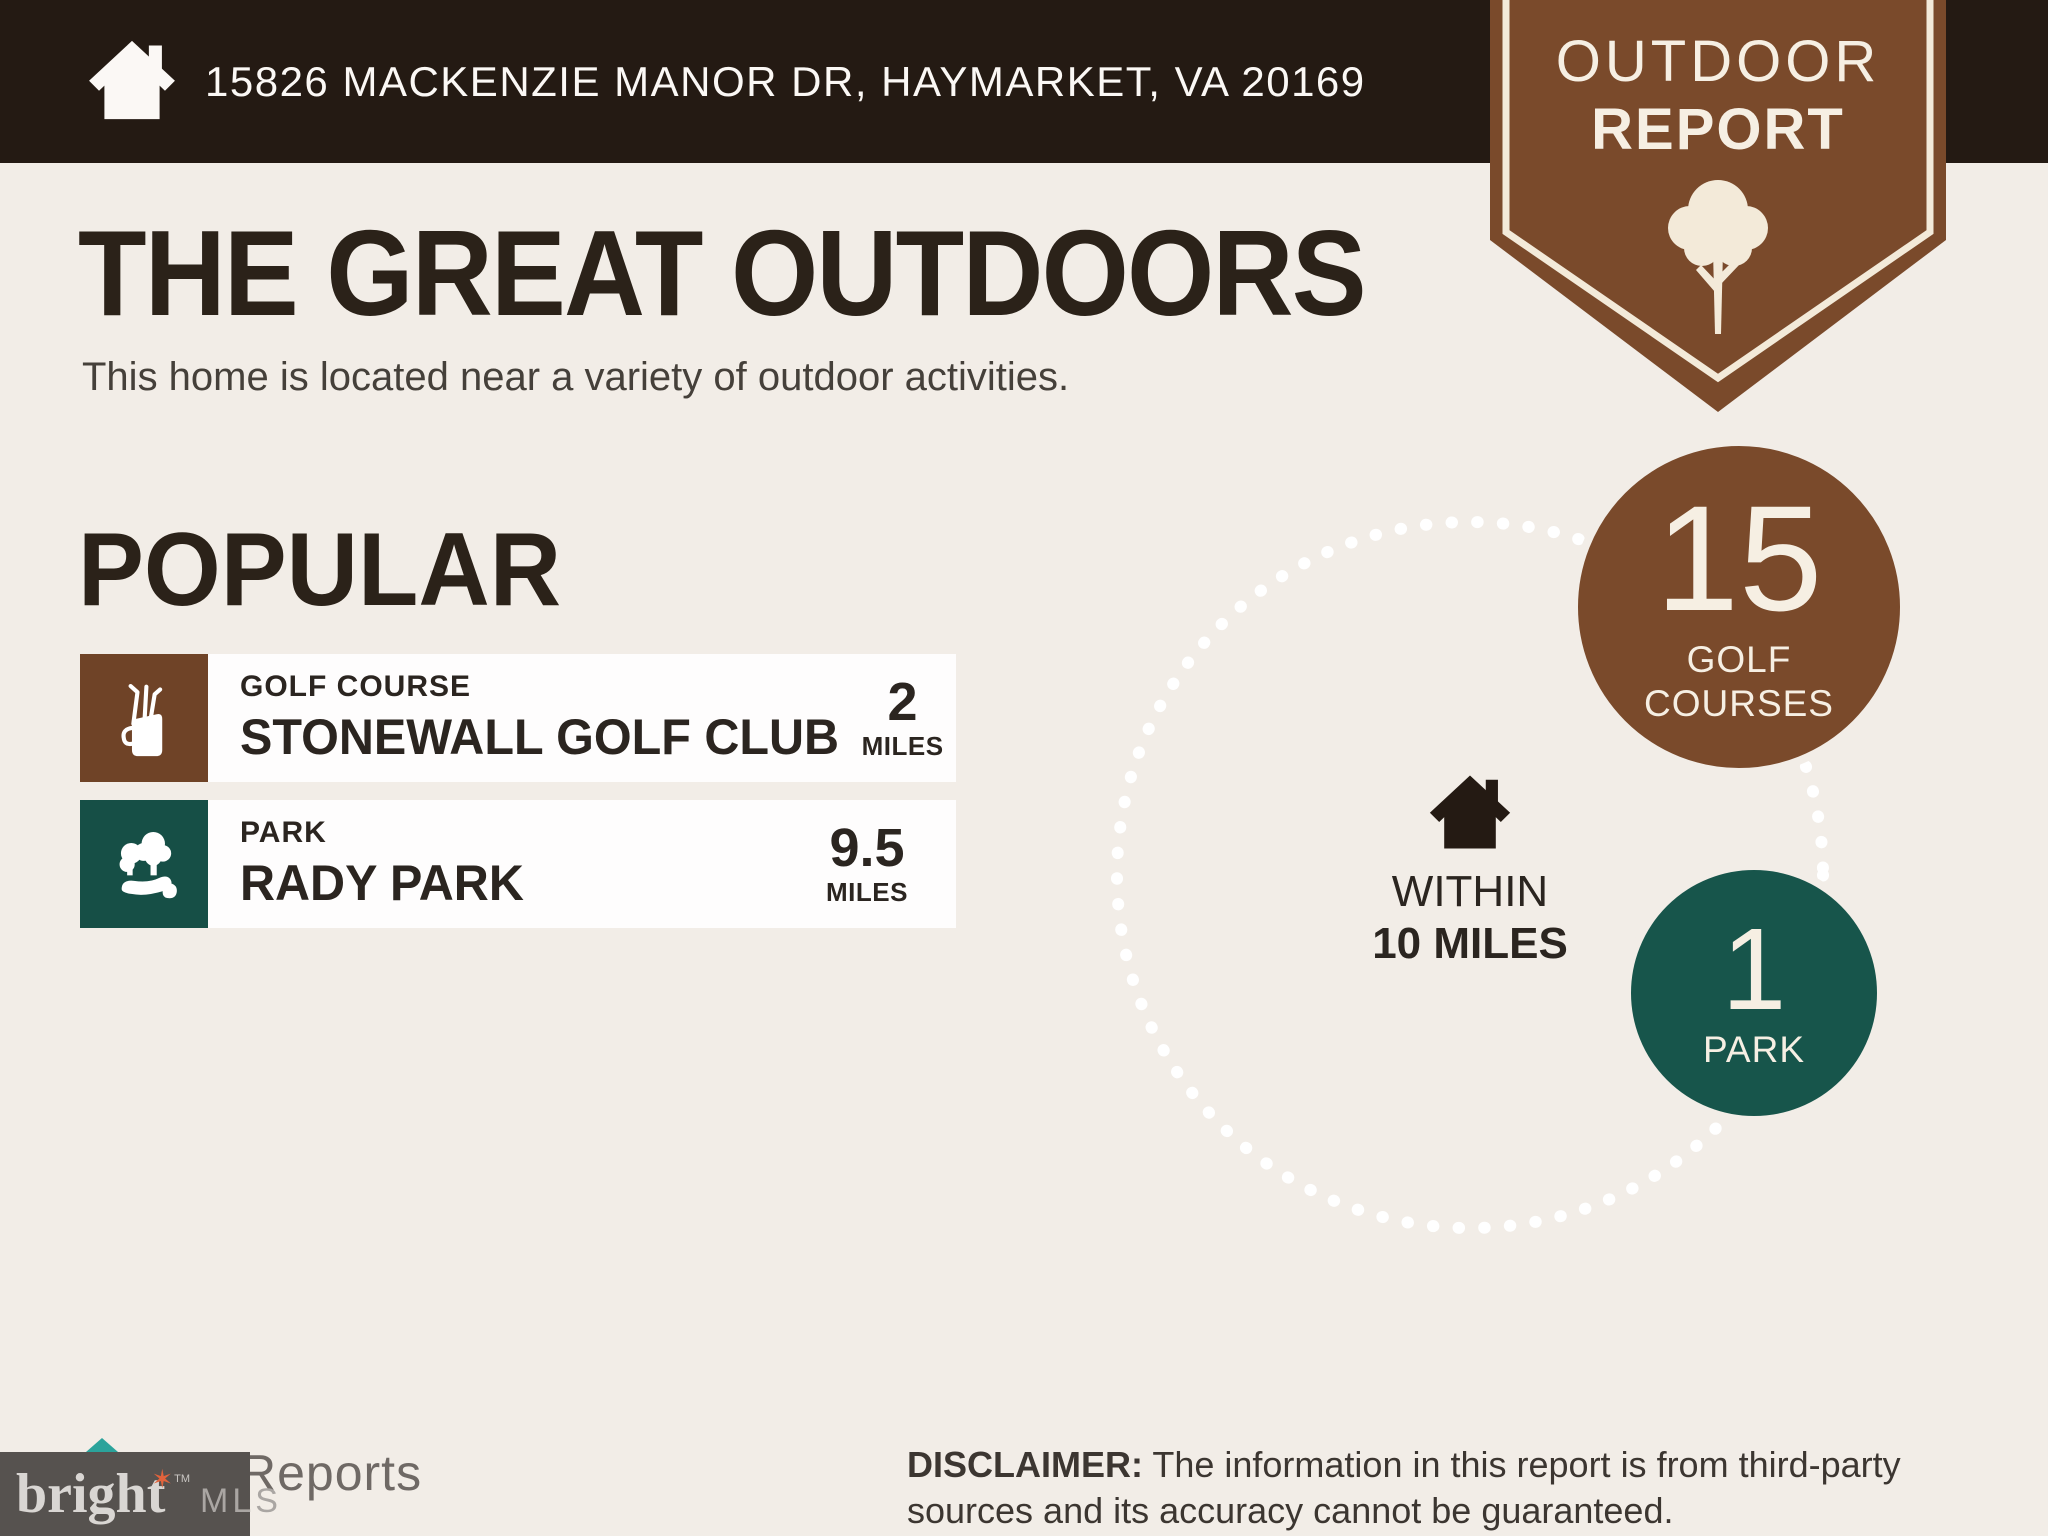 The width and height of the screenshot is (2048, 1536). What do you see at coordinates (144, 864) in the screenshot?
I see `park-icon` at bounding box center [144, 864].